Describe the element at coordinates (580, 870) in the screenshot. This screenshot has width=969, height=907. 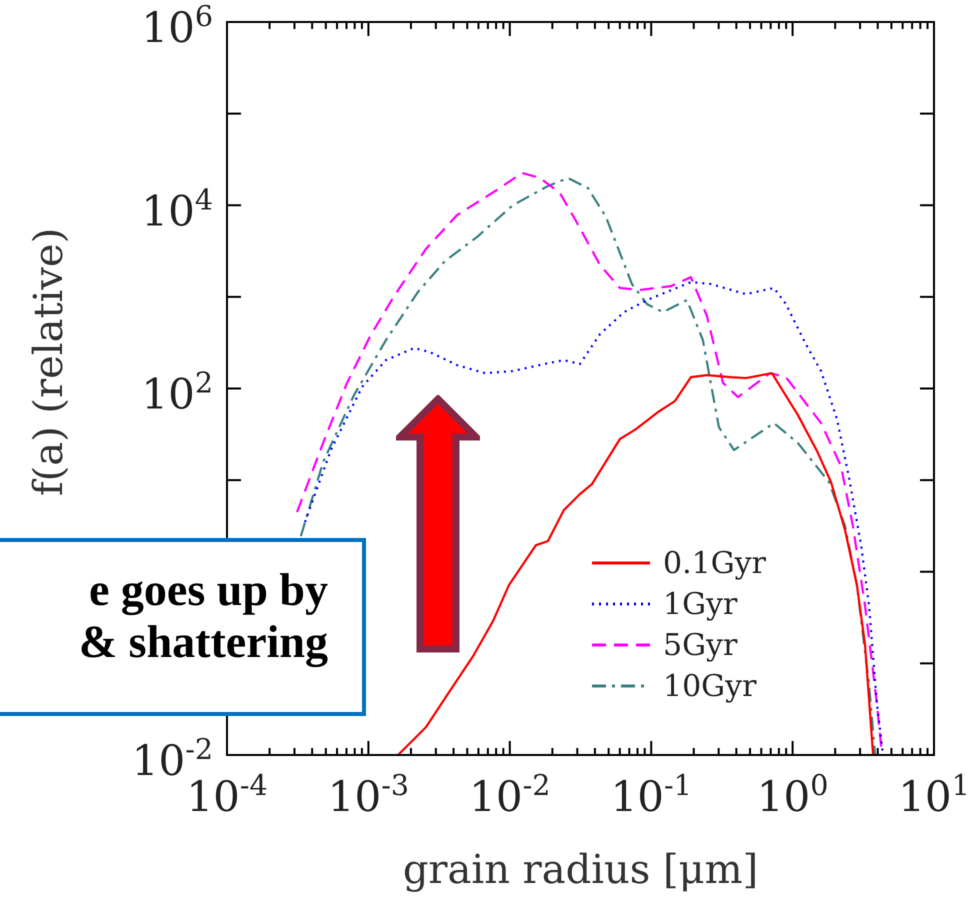
I see `x-axis-title: grain radius [μm]` at that location.